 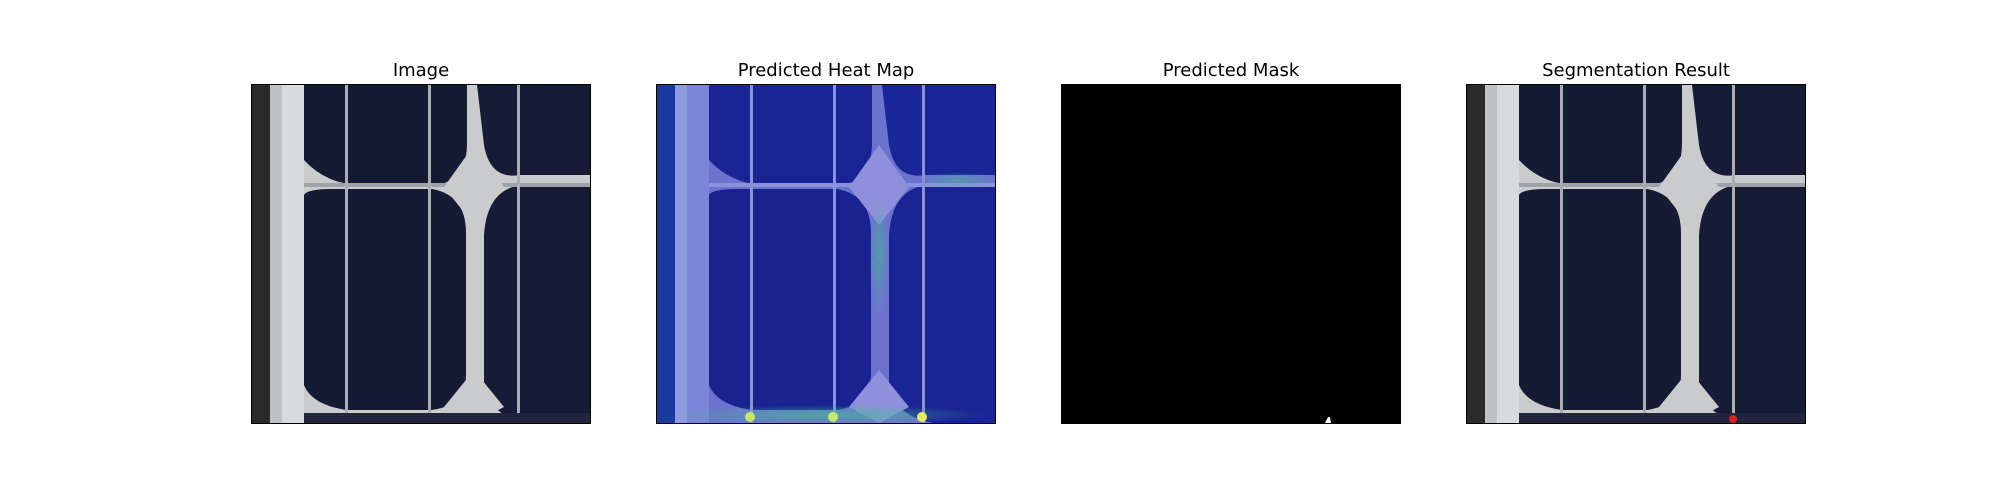 I want to click on panel-image: Image, so click(x=421, y=241).